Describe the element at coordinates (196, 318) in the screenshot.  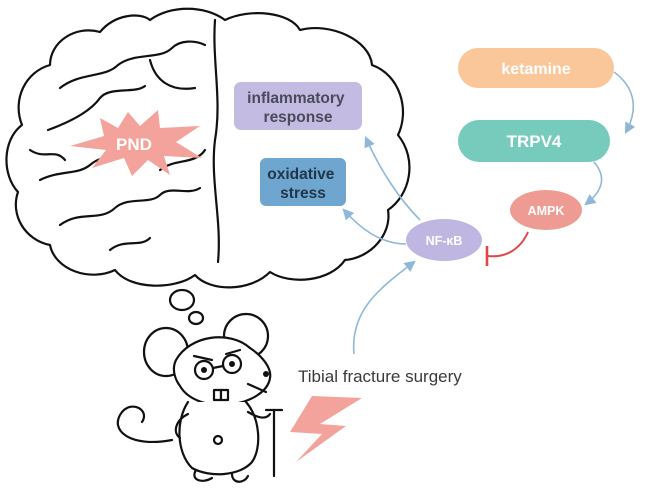
I see `thought-bubble-small` at that location.